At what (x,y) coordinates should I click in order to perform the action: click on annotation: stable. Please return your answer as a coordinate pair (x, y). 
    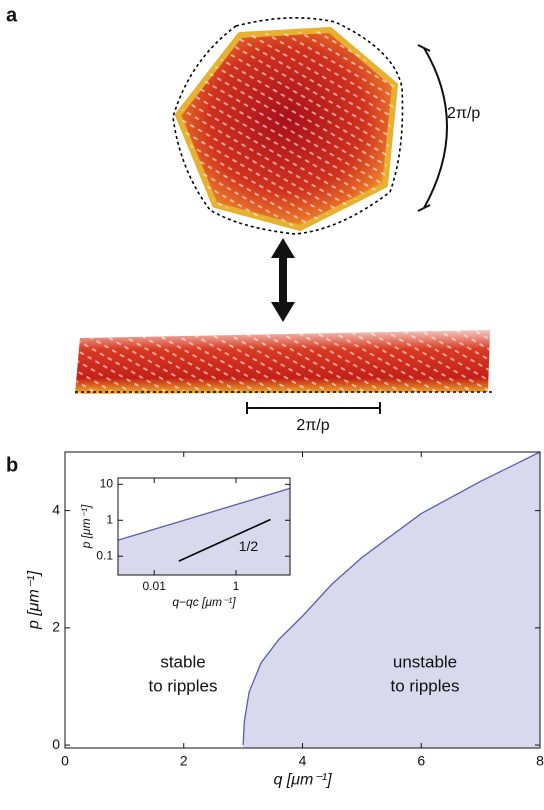
    Looking at the image, I should click on (182, 661).